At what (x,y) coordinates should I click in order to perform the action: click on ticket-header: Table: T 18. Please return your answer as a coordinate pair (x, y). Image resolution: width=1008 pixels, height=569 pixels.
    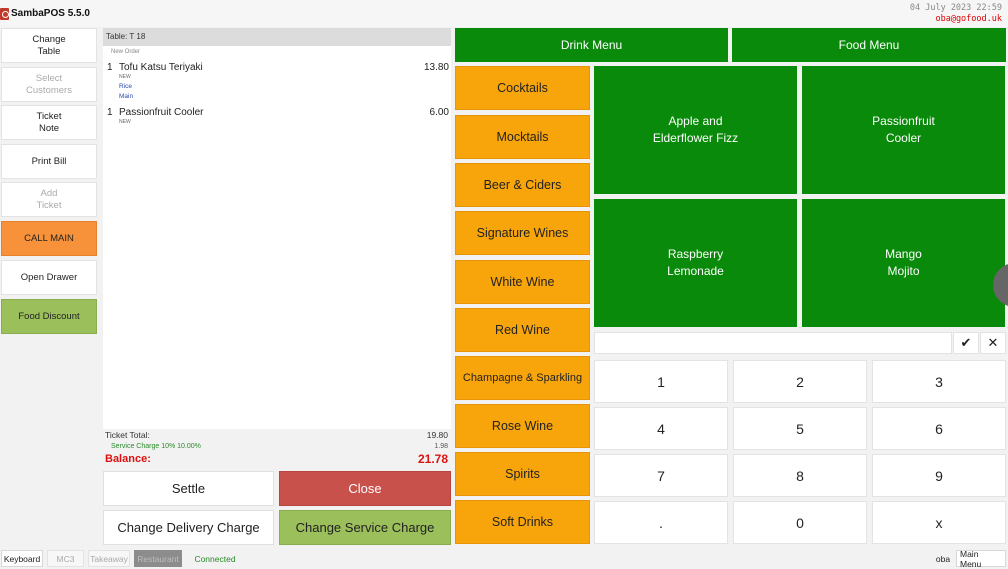
    Looking at the image, I should click on (277, 37).